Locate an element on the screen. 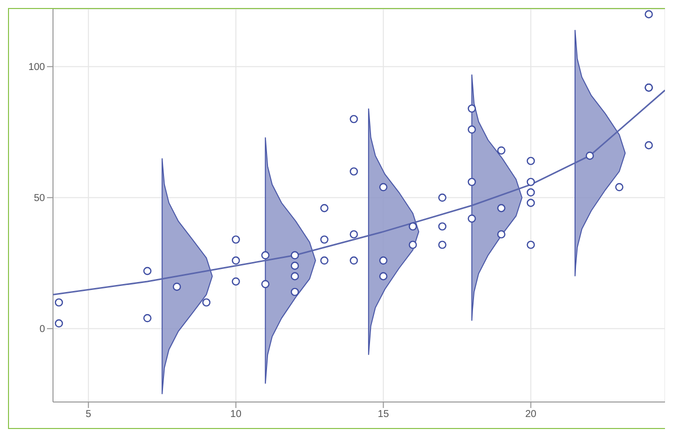 The image size is (674, 435). x-tick-label: 5 is located at coordinates (89, 414).